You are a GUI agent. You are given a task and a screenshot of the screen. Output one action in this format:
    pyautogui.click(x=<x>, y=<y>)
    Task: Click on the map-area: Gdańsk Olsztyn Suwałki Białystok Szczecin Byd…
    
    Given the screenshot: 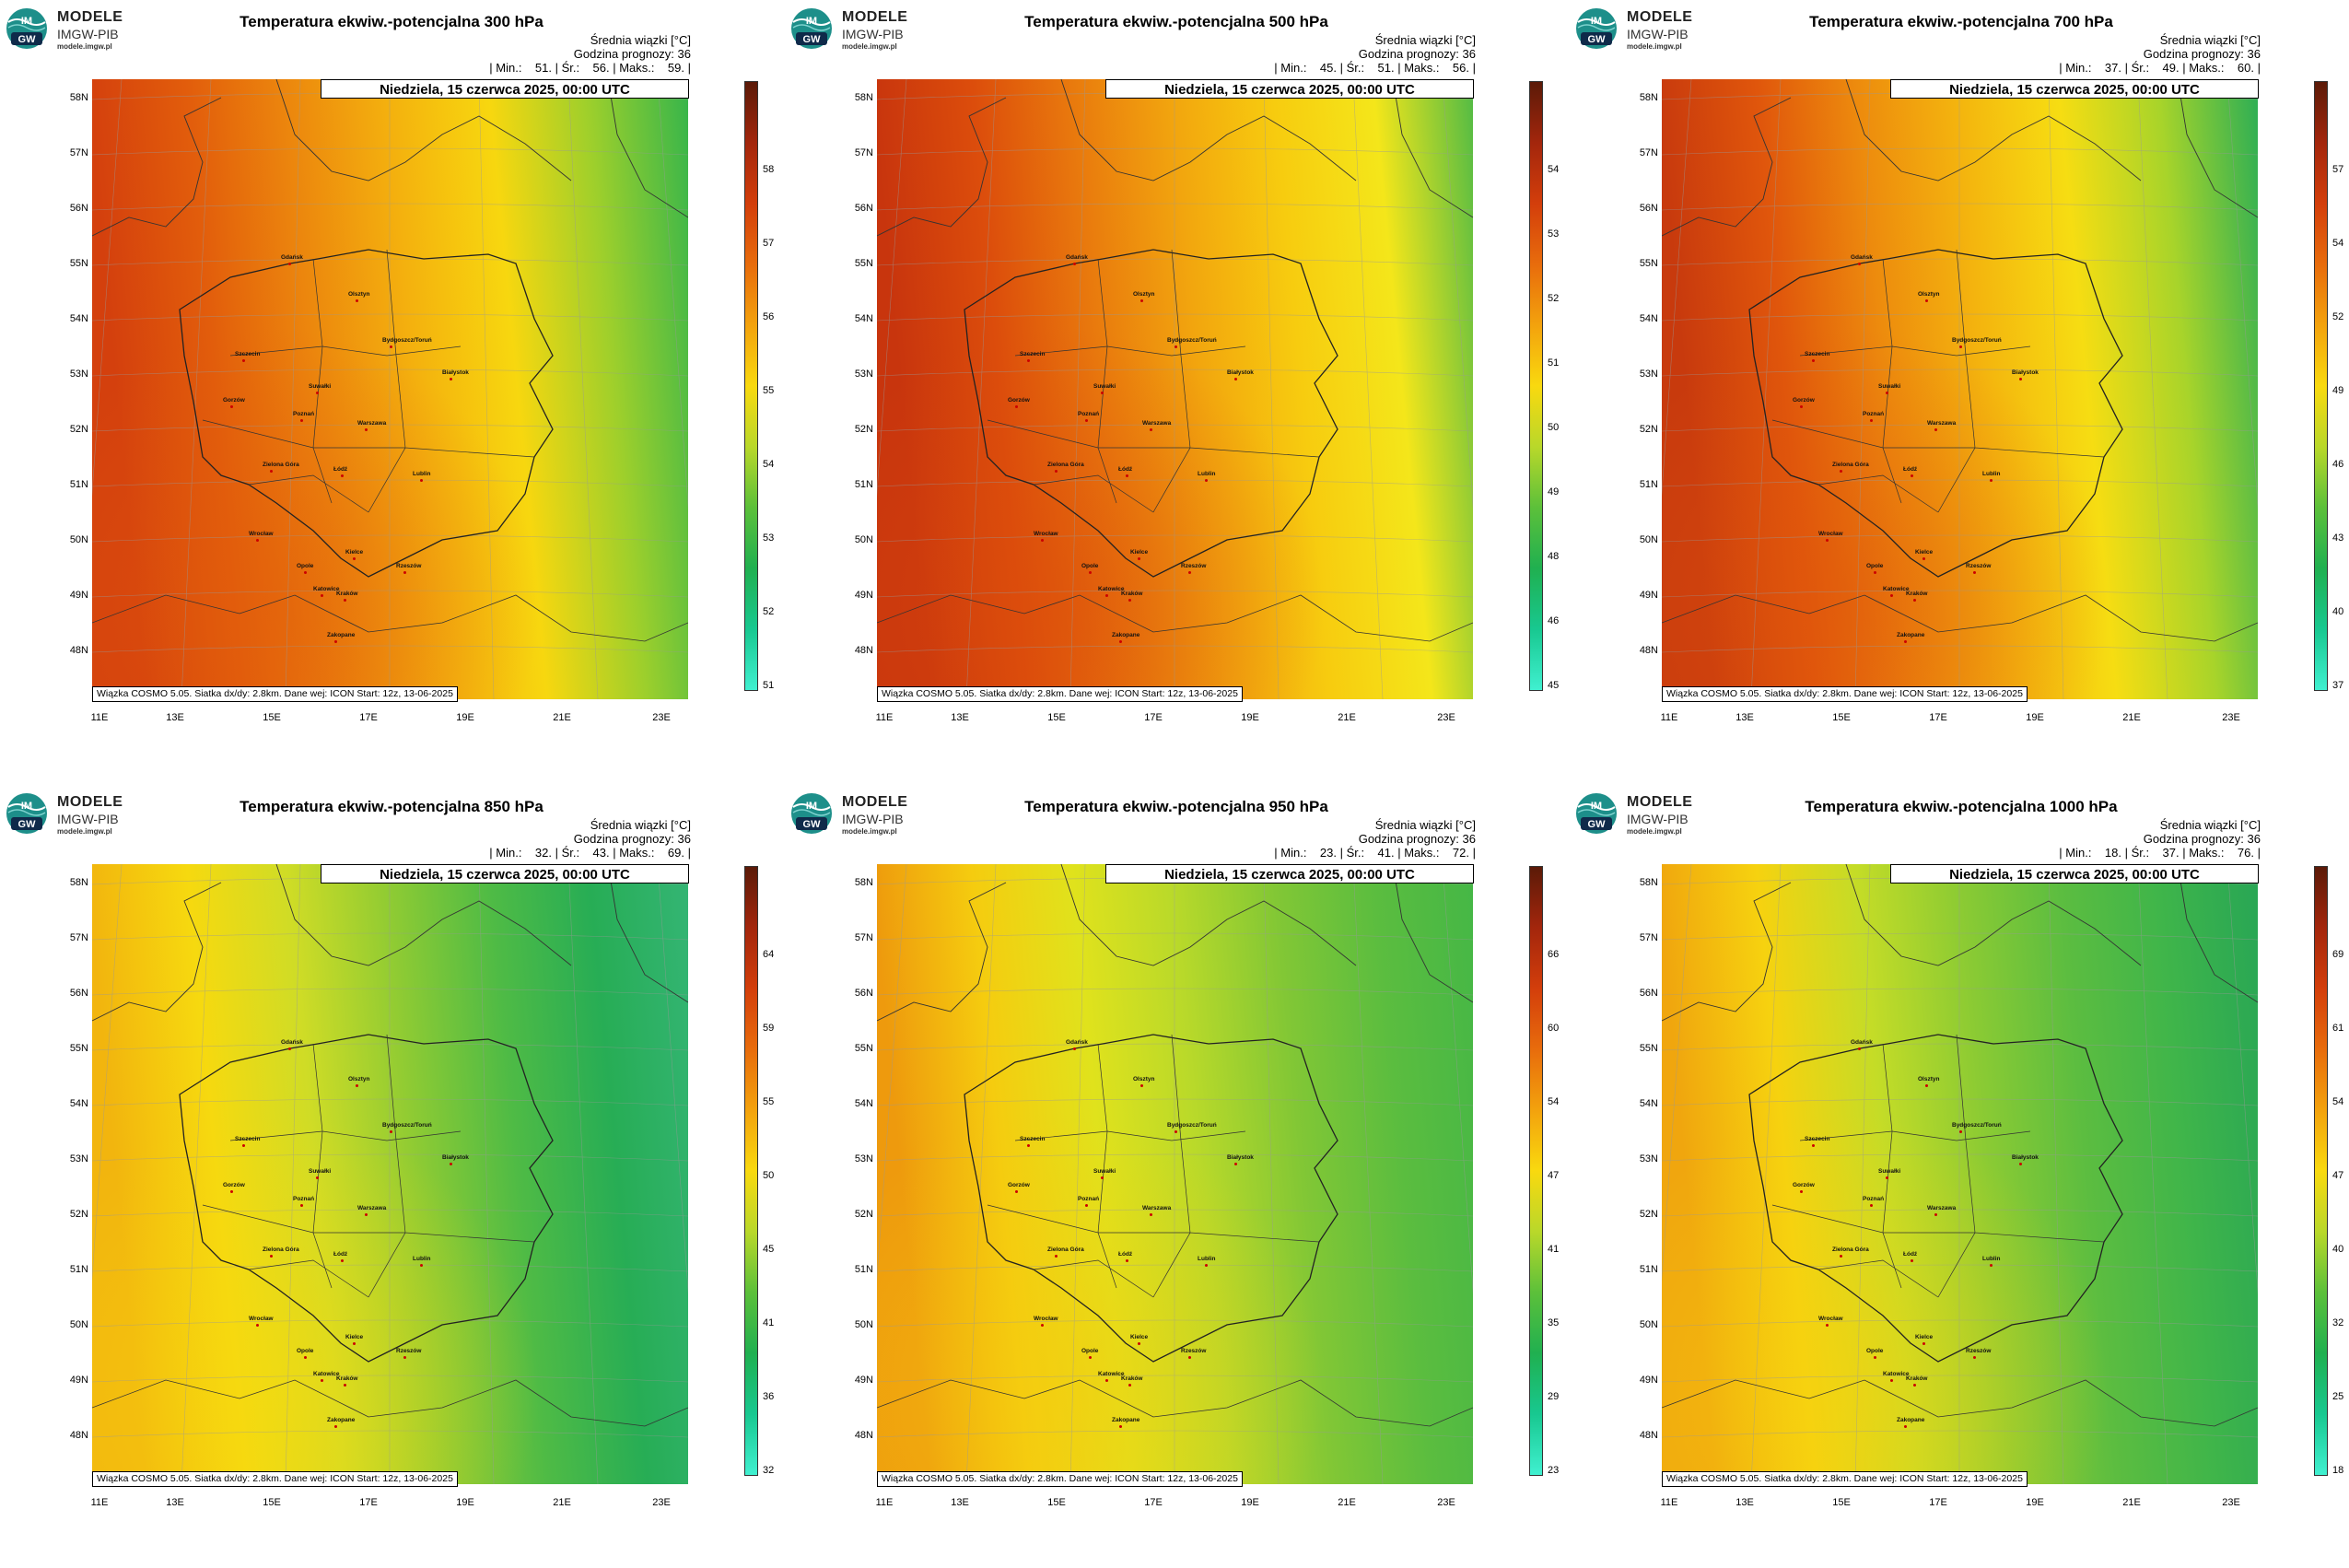 What is the action you would take?
    pyautogui.click(x=390, y=389)
    